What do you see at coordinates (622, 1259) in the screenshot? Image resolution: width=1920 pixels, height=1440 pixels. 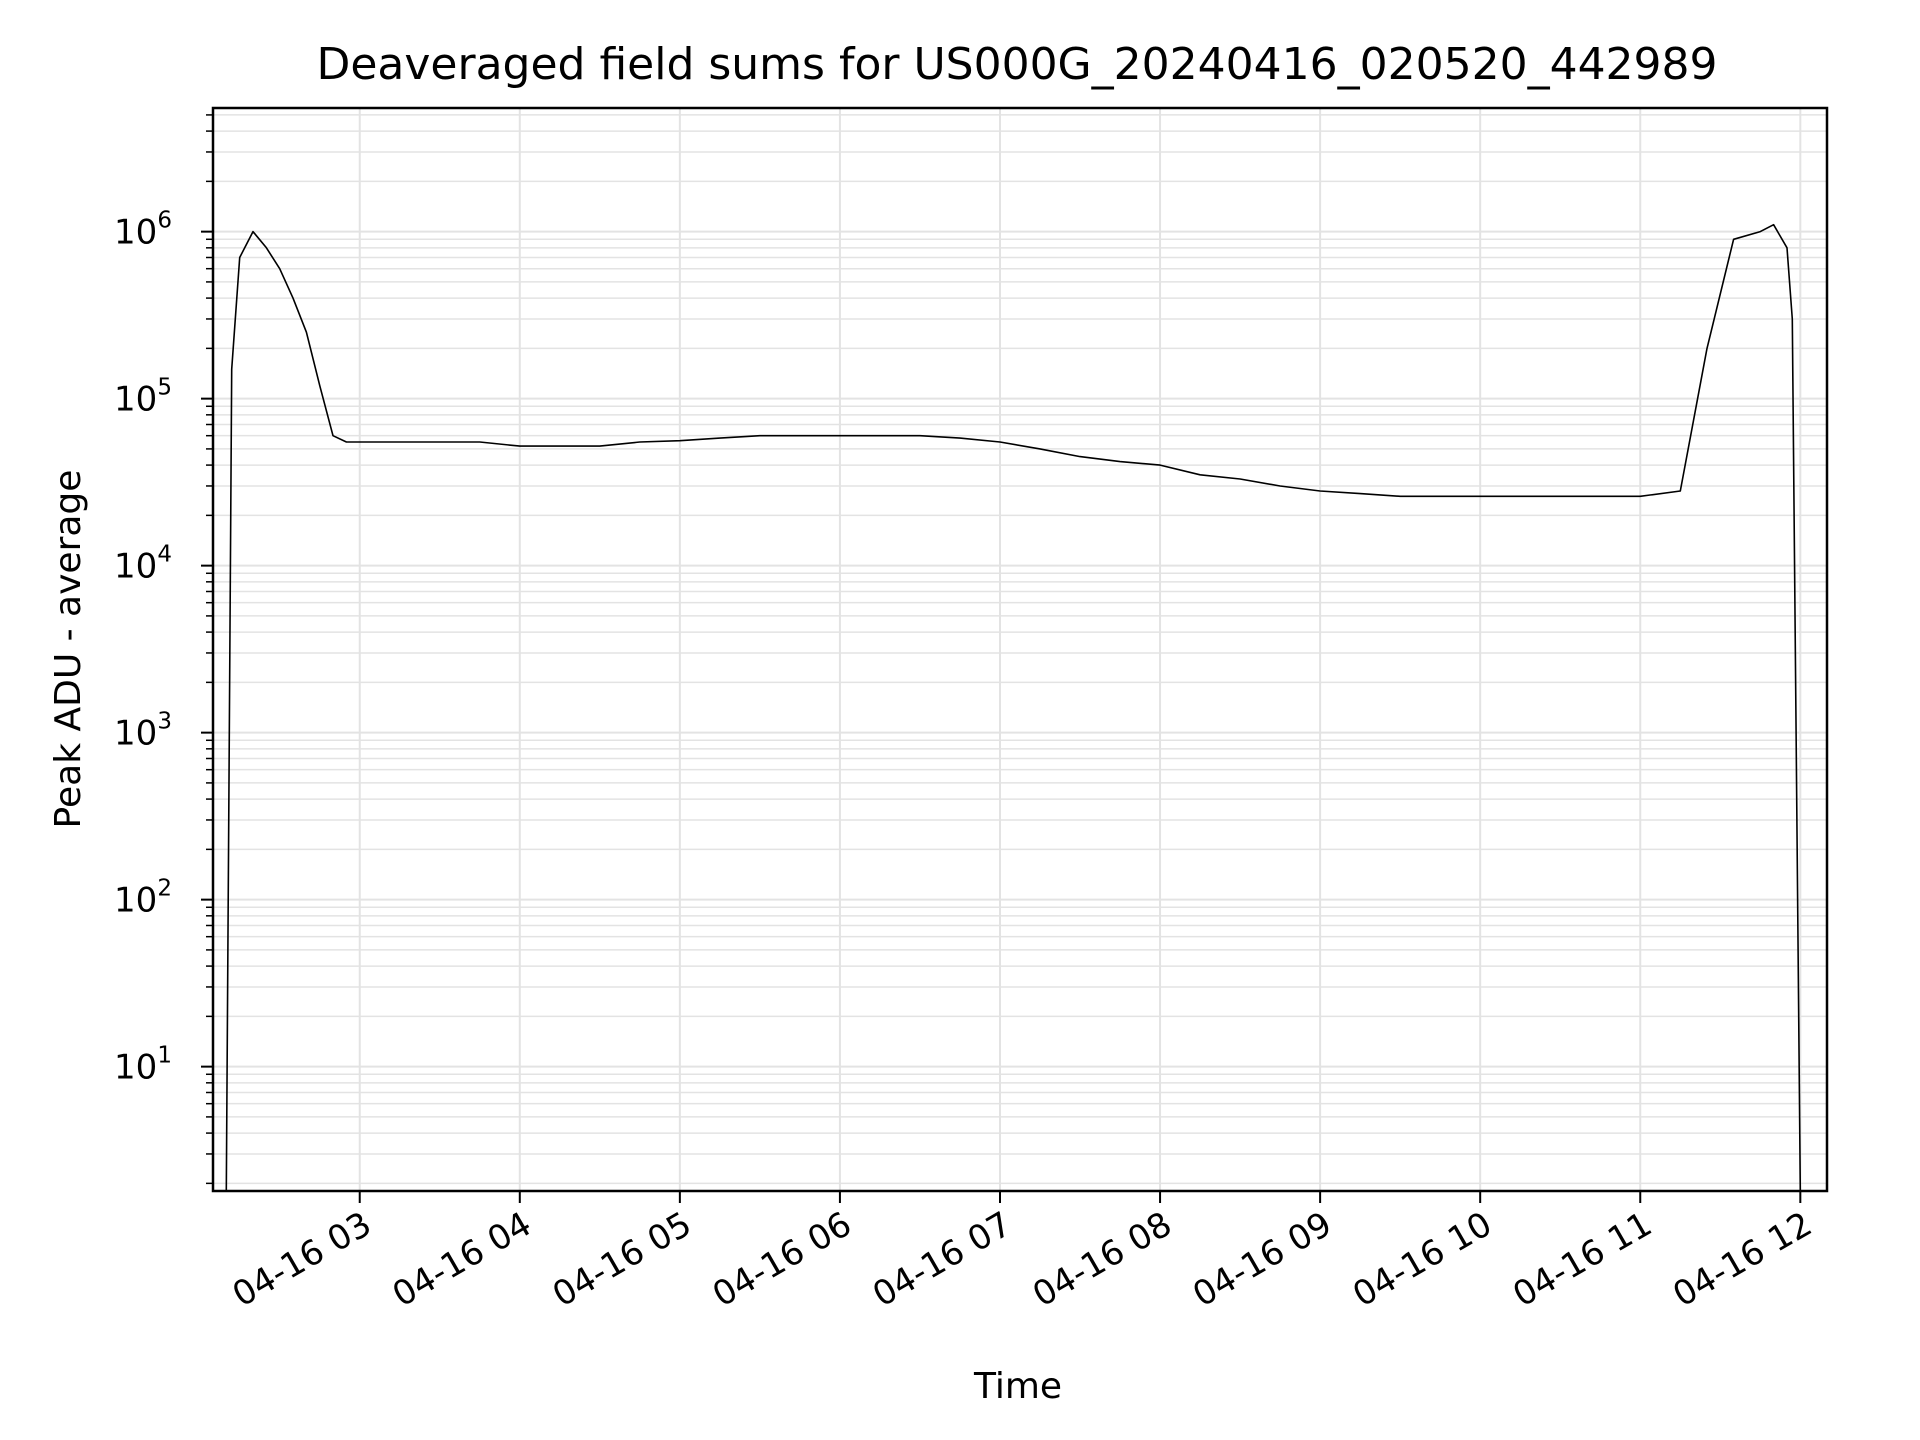 I see `x-tick-label: 04-16 05` at bounding box center [622, 1259].